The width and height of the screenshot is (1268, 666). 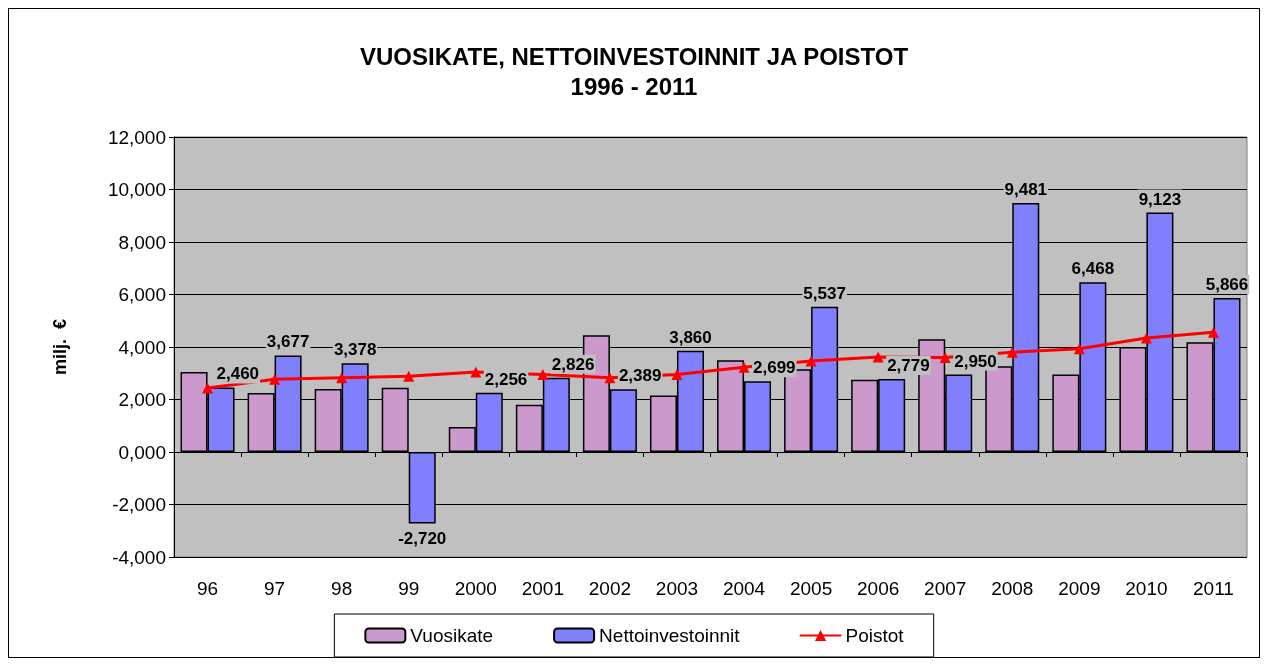 I want to click on y-tick-label: 8,000, so click(x=142, y=242).